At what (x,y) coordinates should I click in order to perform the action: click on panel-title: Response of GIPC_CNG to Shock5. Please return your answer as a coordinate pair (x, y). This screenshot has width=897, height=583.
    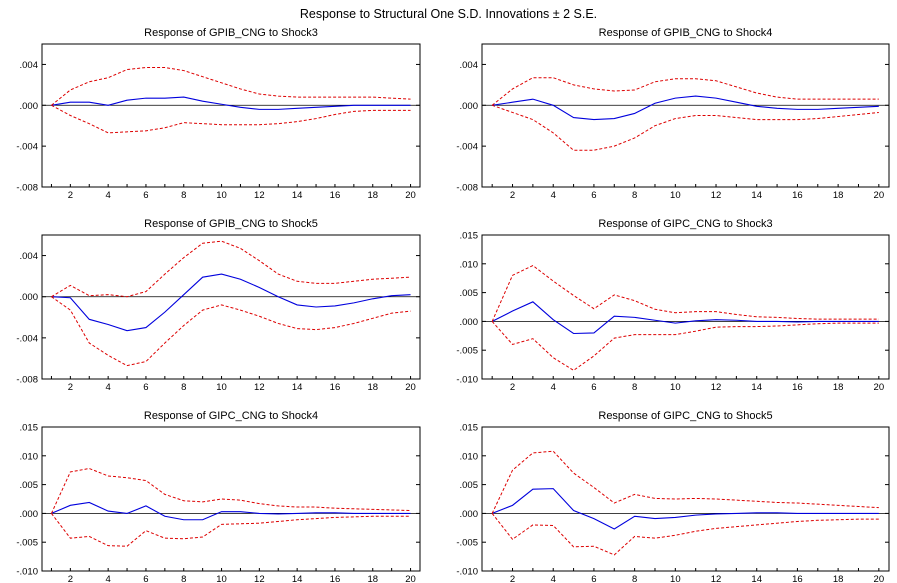
    Looking at the image, I should click on (685, 416).